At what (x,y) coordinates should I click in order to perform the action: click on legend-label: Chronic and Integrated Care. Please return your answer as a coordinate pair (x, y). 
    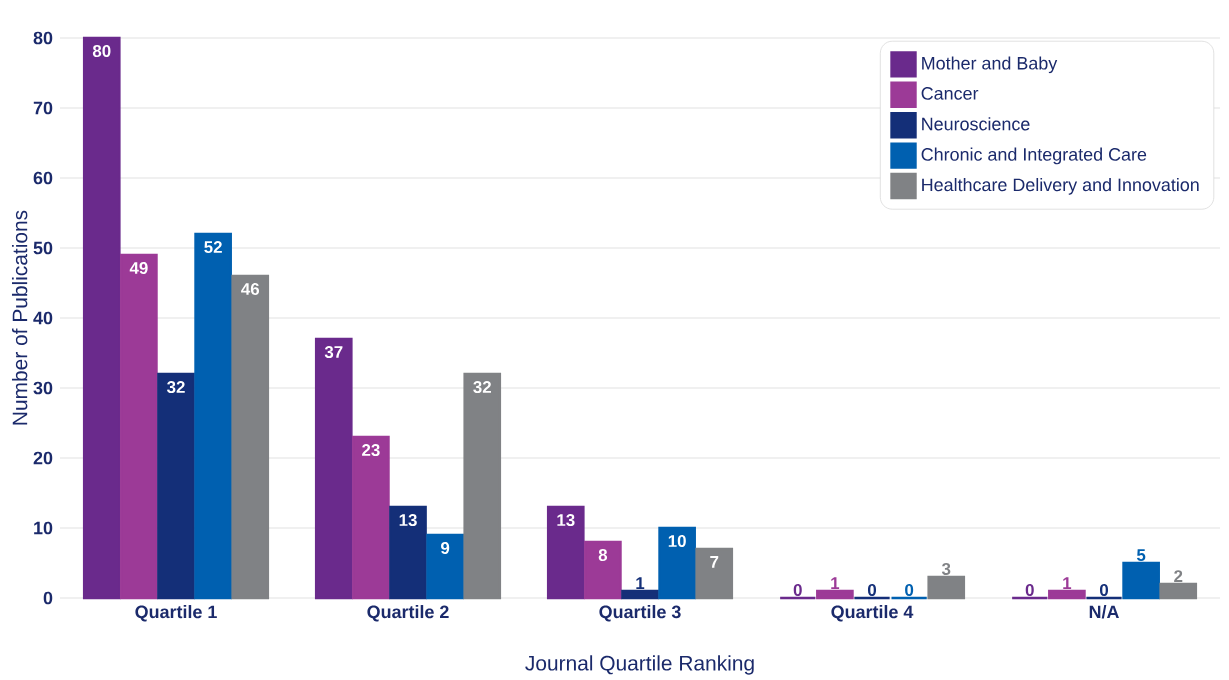
    Looking at the image, I should click on (1034, 156).